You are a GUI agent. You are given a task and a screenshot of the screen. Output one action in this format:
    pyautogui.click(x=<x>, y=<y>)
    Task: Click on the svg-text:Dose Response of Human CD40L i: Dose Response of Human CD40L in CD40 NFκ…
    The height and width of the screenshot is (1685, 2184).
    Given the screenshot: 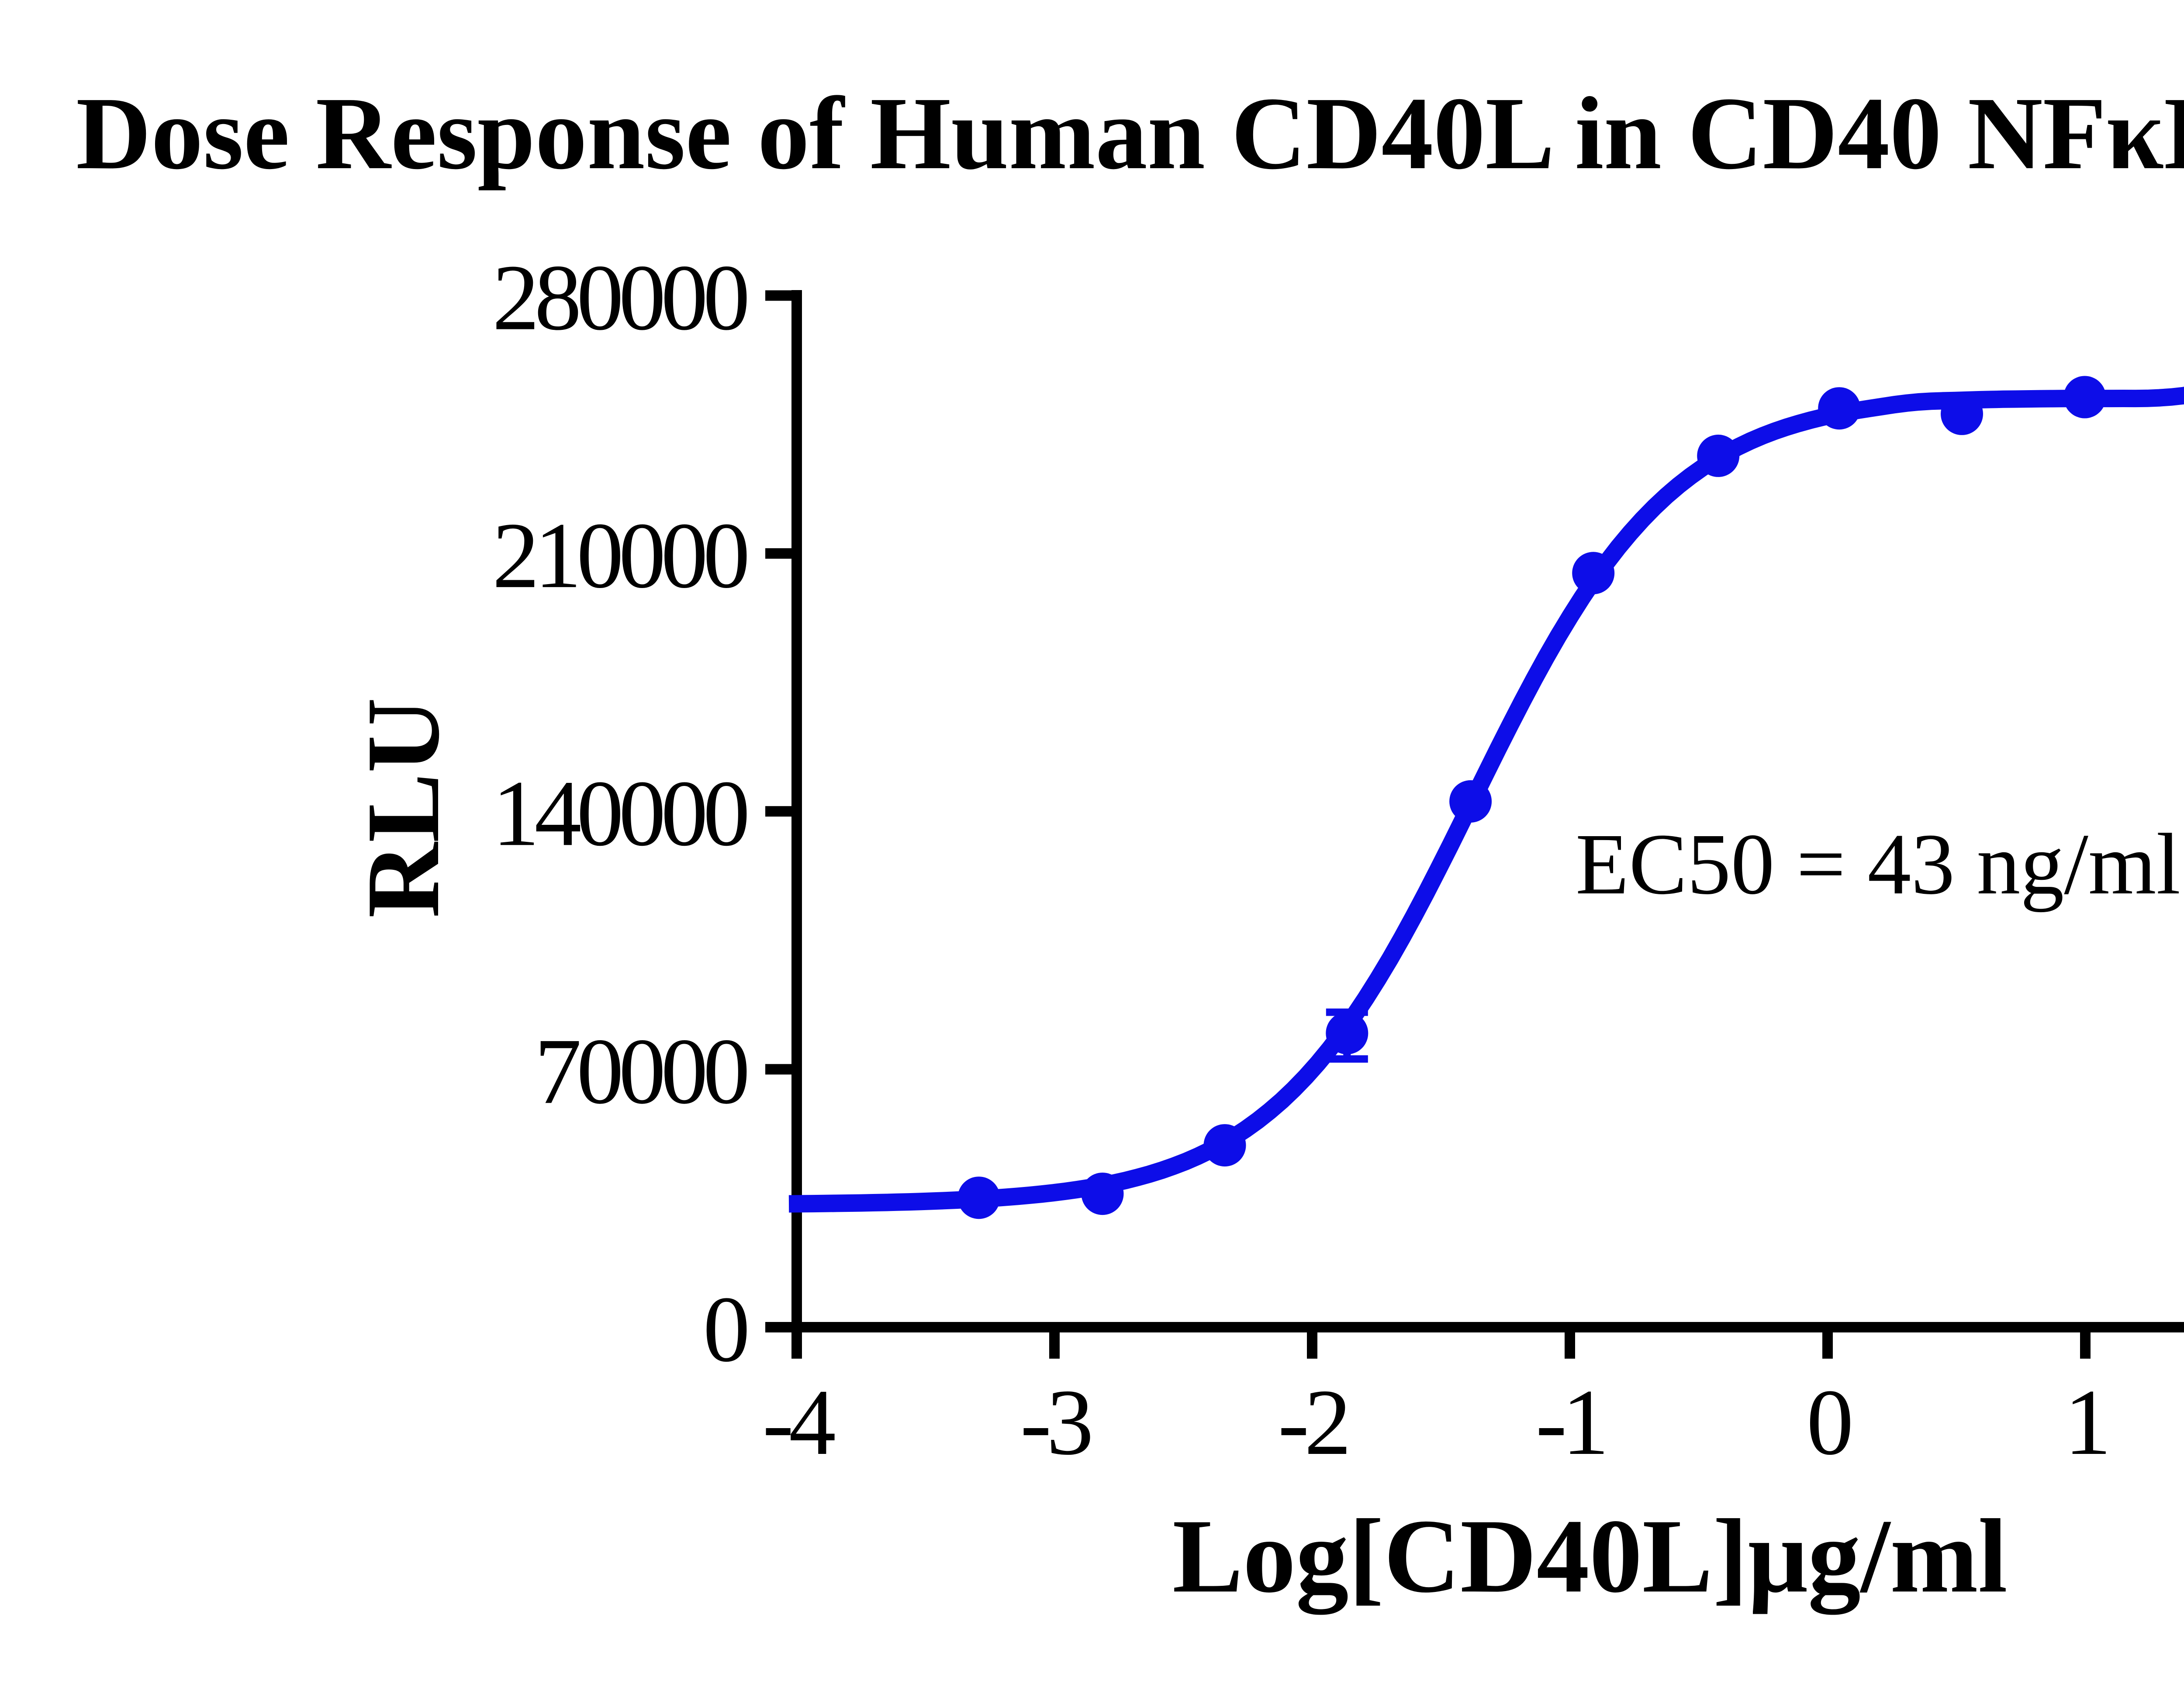 What is the action you would take?
    pyautogui.click(x=1130, y=131)
    